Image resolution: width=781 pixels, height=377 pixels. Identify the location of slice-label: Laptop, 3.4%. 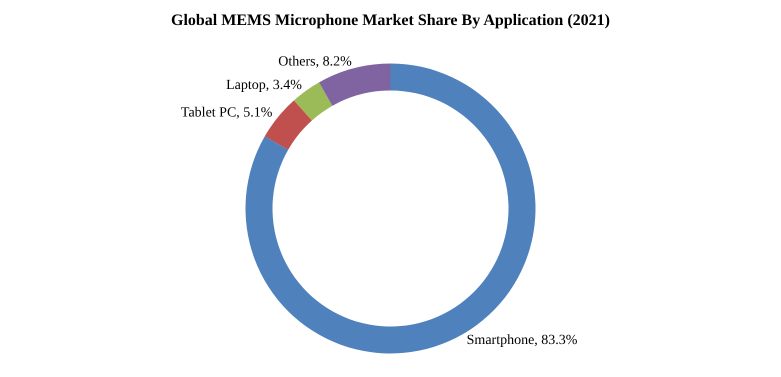
(264, 85).